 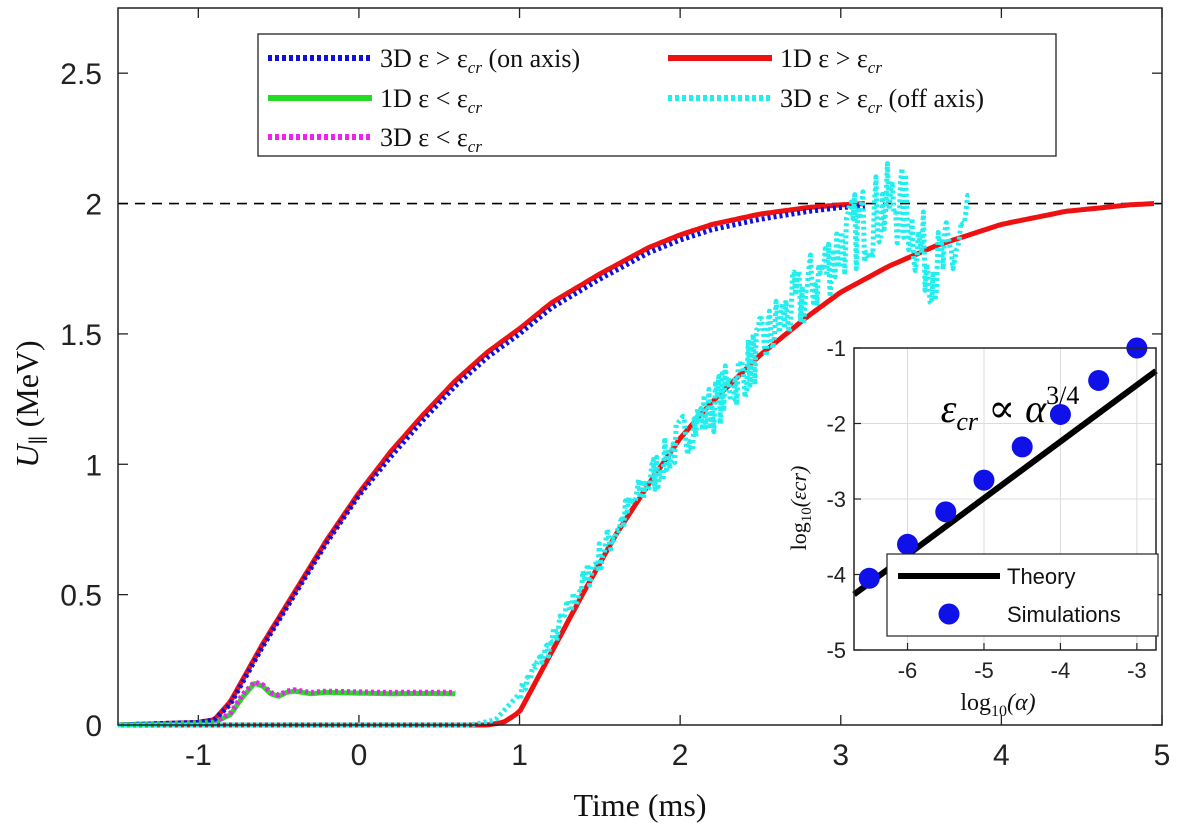 What do you see at coordinates (1137, 670) in the screenshot?
I see `inset-x-tick-label: -3` at bounding box center [1137, 670].